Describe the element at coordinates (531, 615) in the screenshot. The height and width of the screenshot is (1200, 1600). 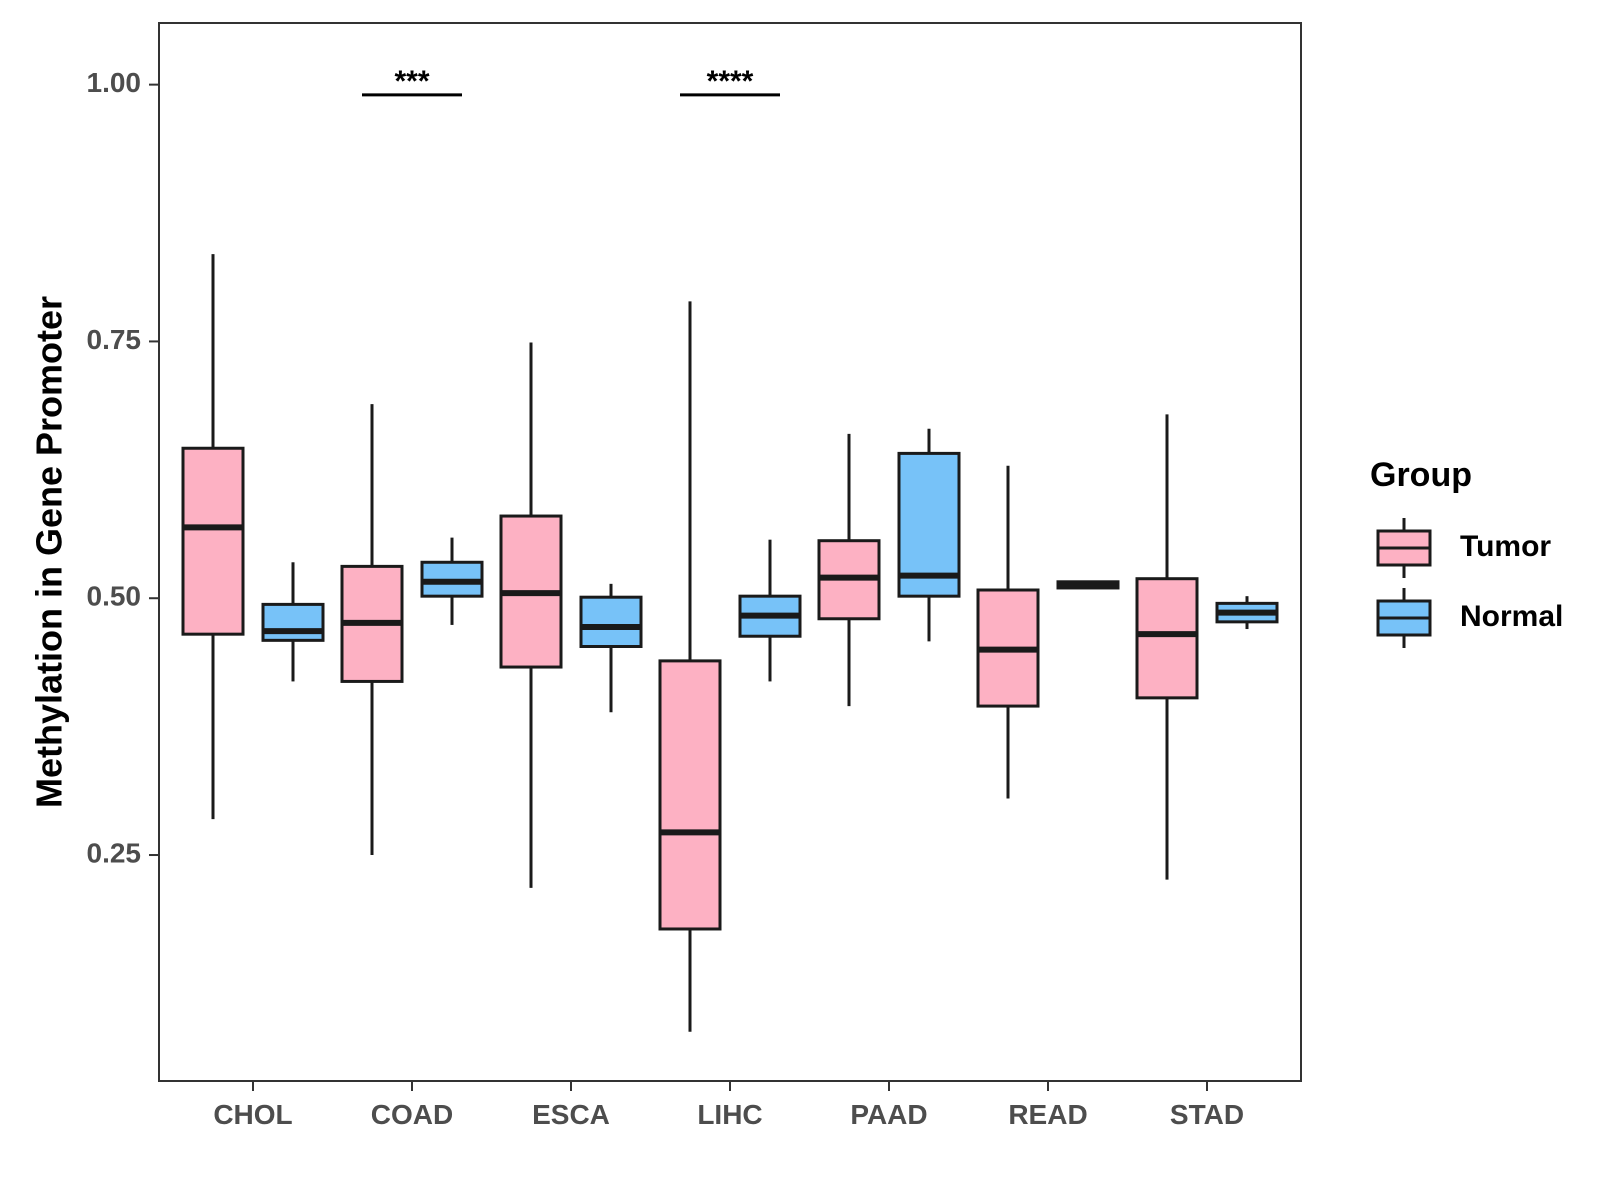
I see `box-tumor-esca` at that location.